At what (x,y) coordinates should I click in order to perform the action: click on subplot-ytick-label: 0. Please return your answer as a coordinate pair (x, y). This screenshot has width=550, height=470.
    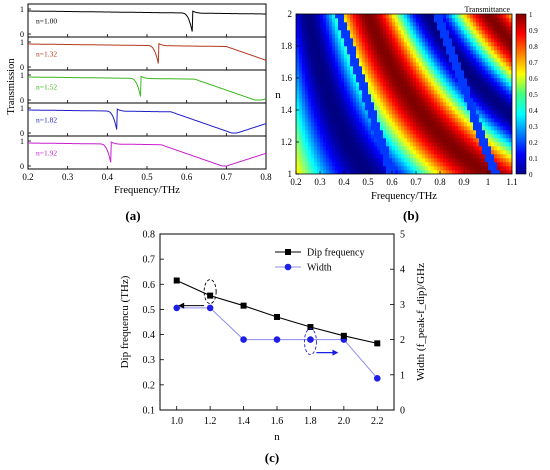
    Looking at the image, I should click on (22, 34).